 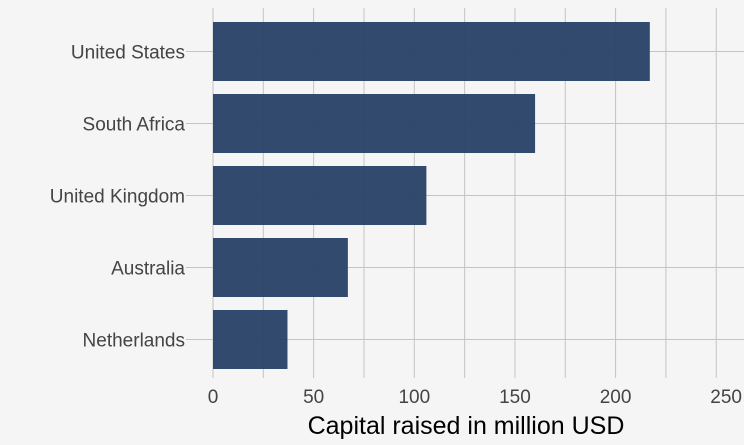 What do you see at coordinates (515, 397) in the screenshot?
I see `x-tick-label: 150` at bounding box center [515, 397].